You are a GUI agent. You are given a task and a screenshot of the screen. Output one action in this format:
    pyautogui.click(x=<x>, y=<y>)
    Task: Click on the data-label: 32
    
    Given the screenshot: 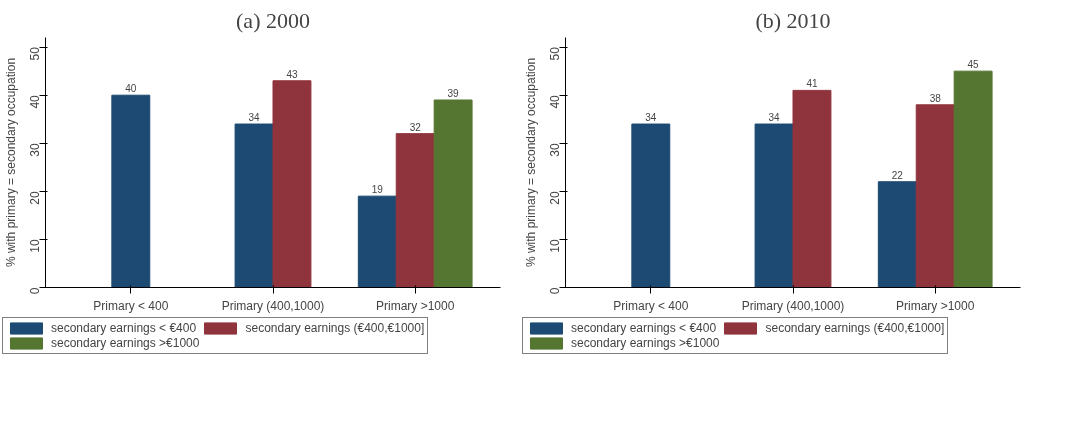 What is the action you would take?
    pyautogui.click(x=415, y=127)
    